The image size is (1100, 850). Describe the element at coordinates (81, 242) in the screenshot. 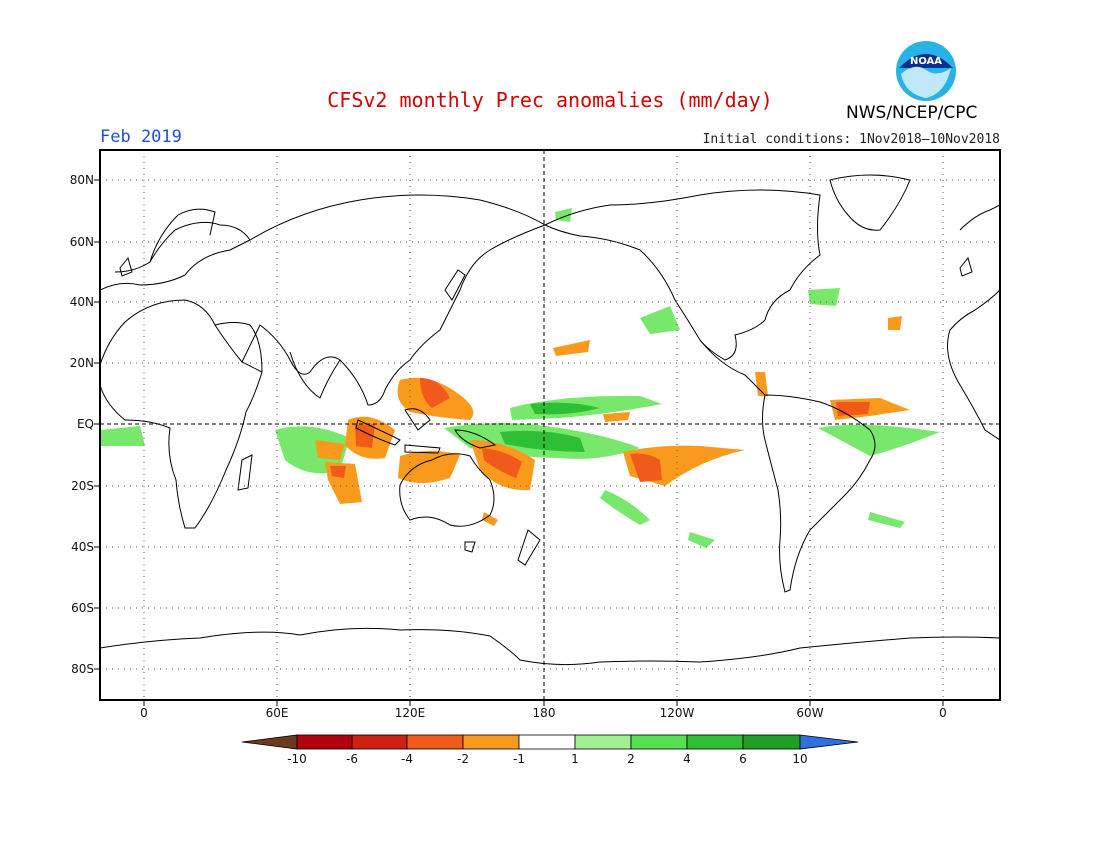

I see `lat-label: 60N` at that location.